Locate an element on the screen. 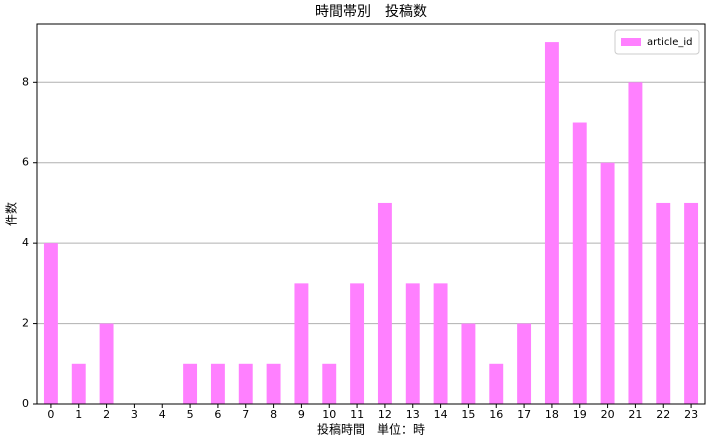 The height and width of the screenshot is (443, 715). x-tick-label: 22 is located at coordinates (663, 414).